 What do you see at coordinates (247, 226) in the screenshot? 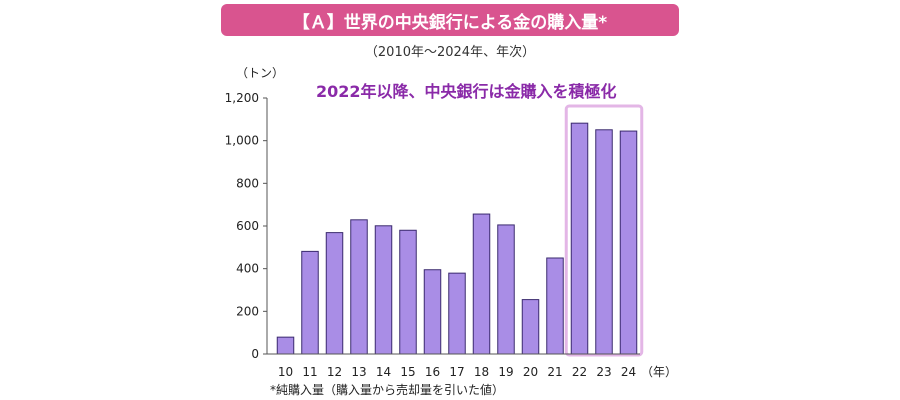
I see `y-tick-label: 600` at bounding box center [247, 226].